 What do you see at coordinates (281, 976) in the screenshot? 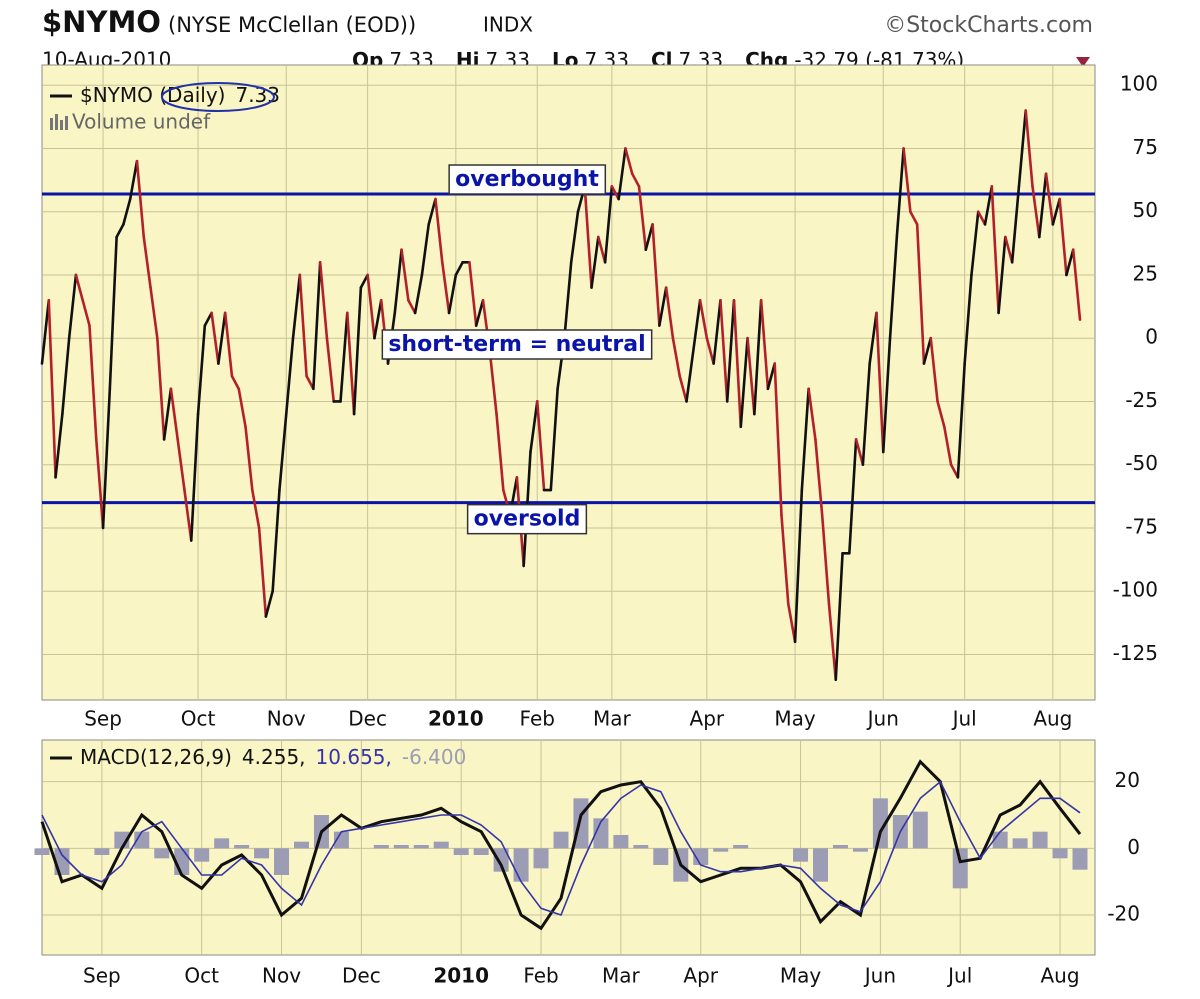
I see `x-tick-label: Nov` at bounding box center [281, 976].